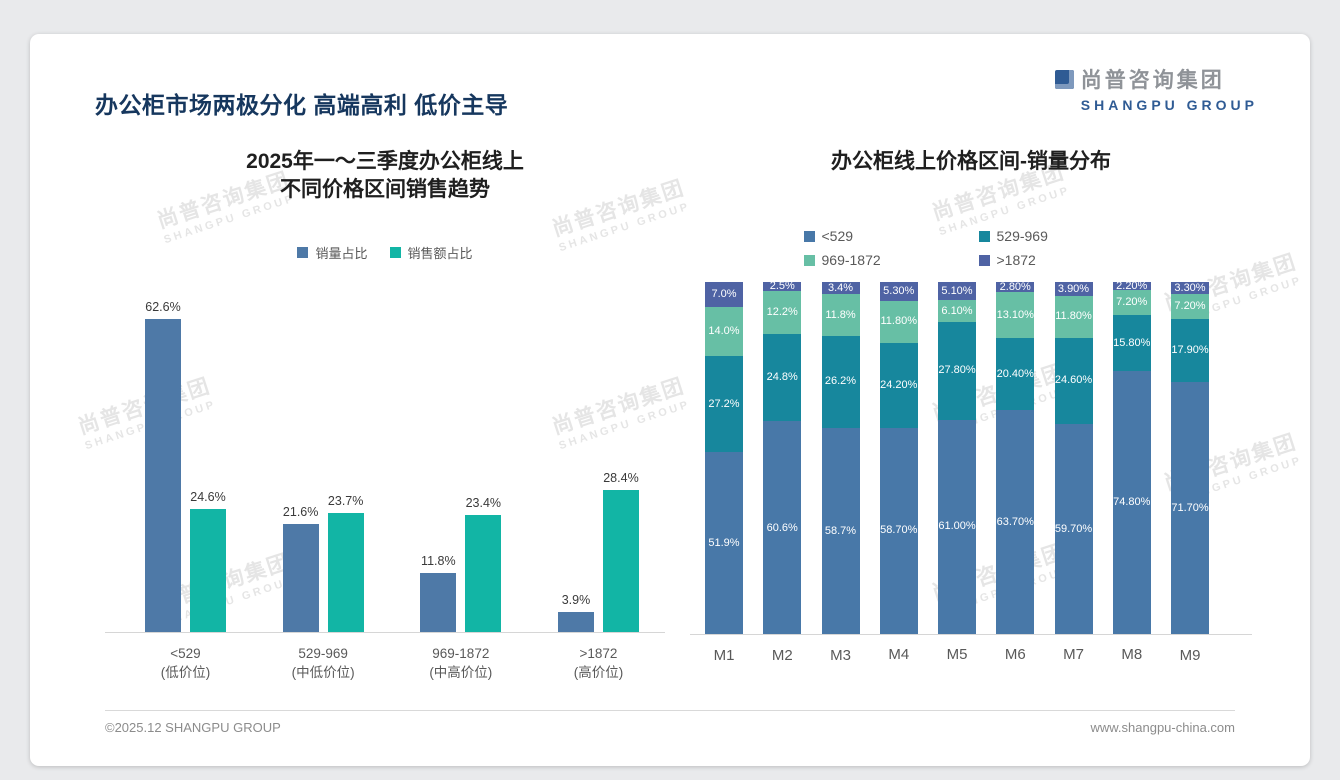 This screenshot has height=780, width=1340. I want to click on segment-969-1872: 11.80%, so click(898, 321).